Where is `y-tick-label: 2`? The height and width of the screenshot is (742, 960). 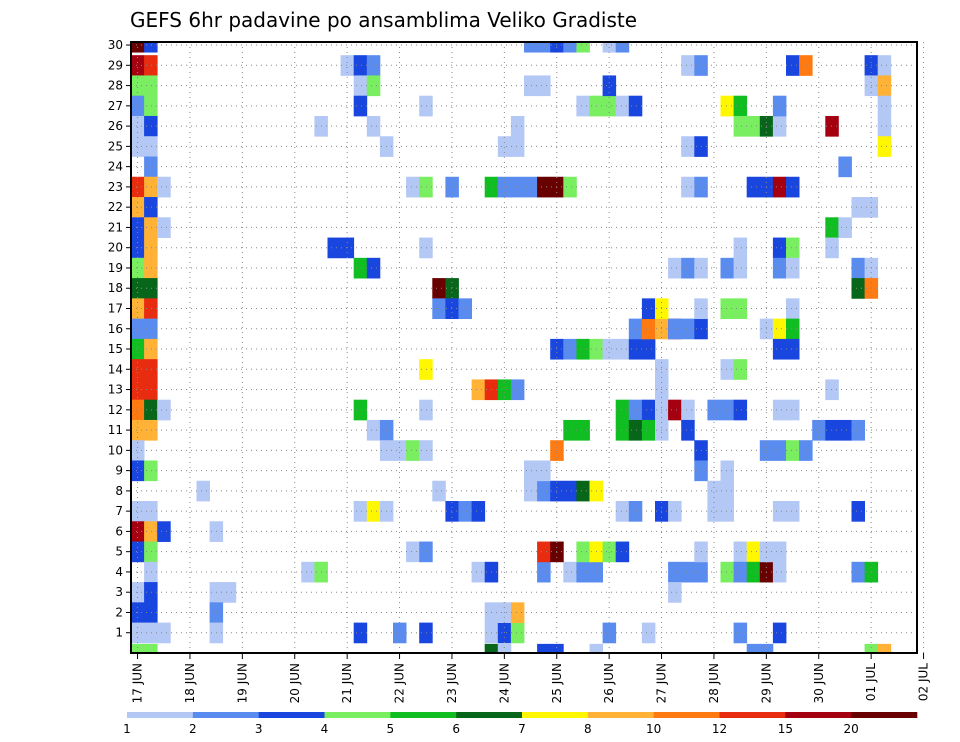 y-tick-label: 2 is located at coordinates (119, 612).